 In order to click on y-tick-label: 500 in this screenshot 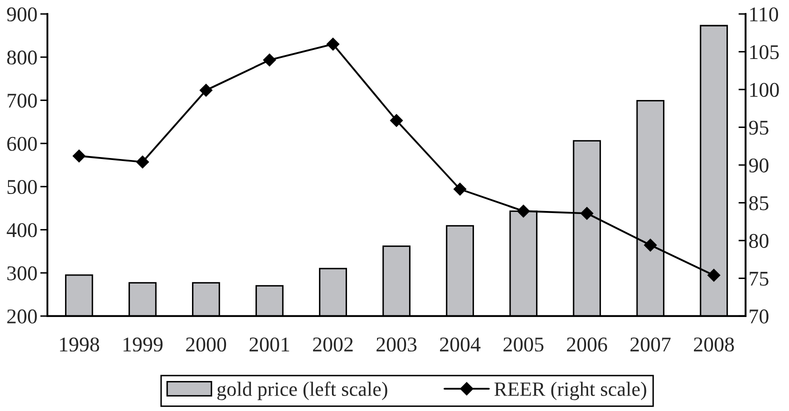, I will do `click(22, 187)`.